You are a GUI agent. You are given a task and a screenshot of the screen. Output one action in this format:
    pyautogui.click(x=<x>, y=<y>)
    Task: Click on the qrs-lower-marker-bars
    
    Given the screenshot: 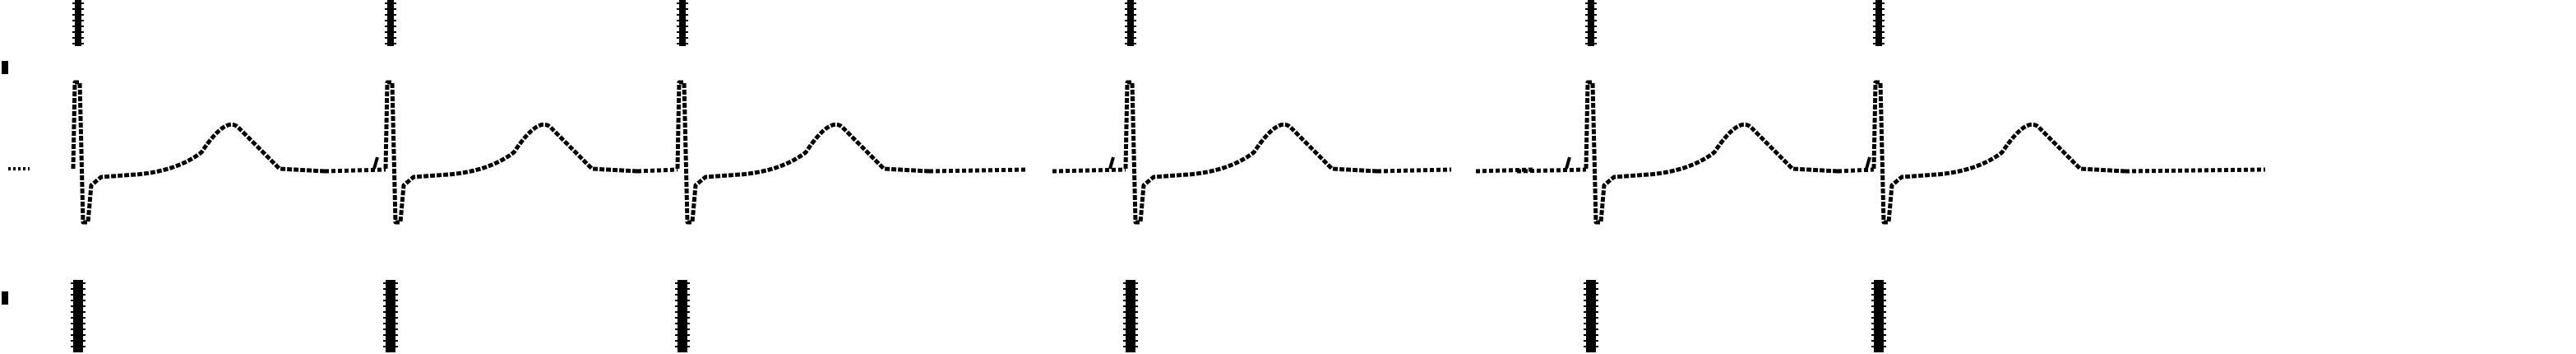 What is the action you would take?
    pyautogui.click(x=978, y=316)
    